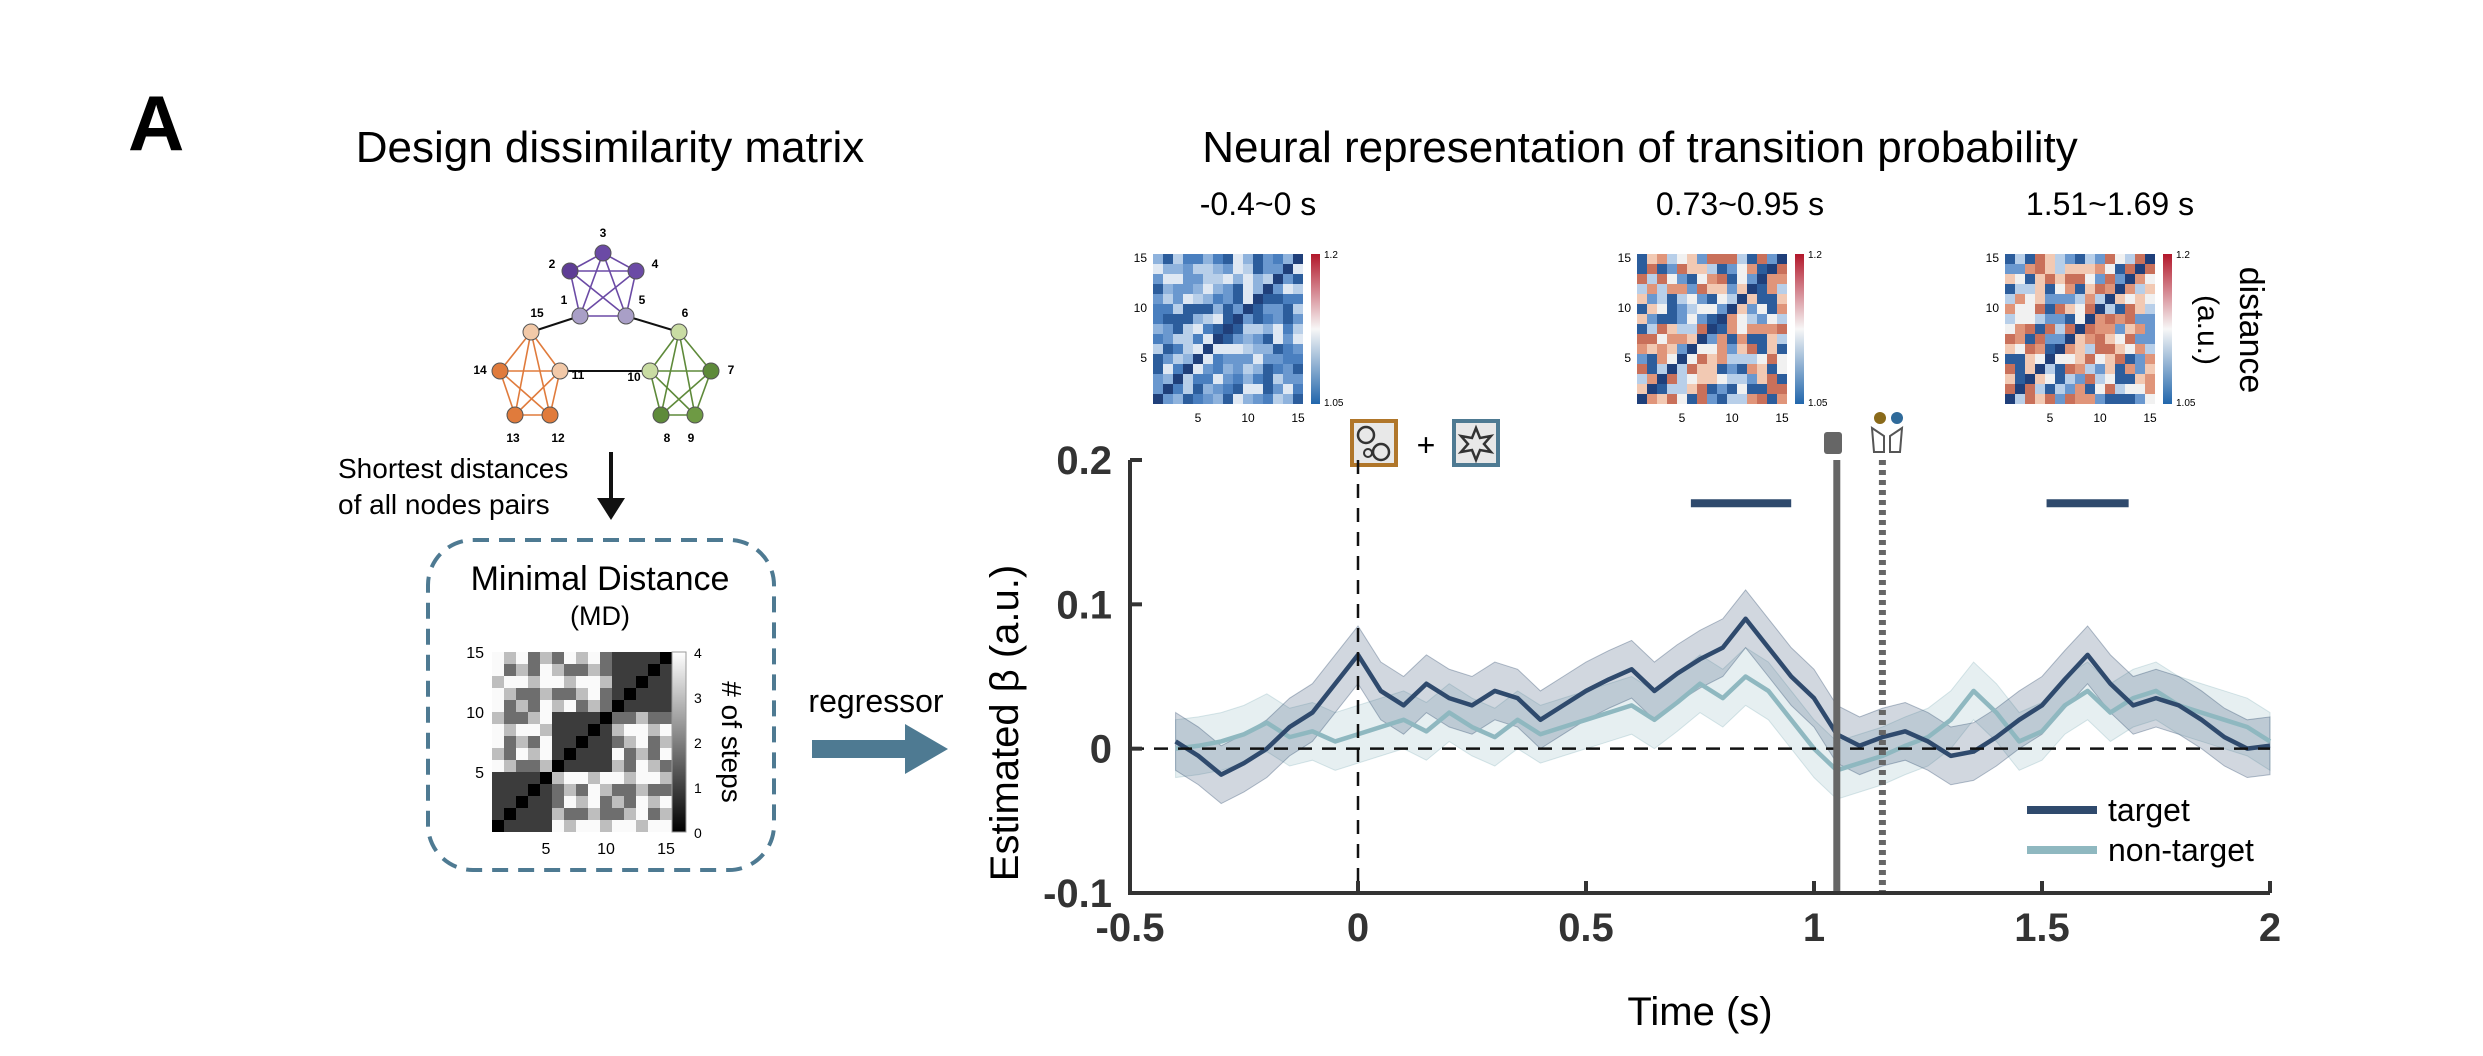 The width and height of the screenshot is (2483, 1056). What do you see at coordinates (698, 743) in the screenshot?
I see `md-colorbar-tick: 2` at bounding box center [698, 743].